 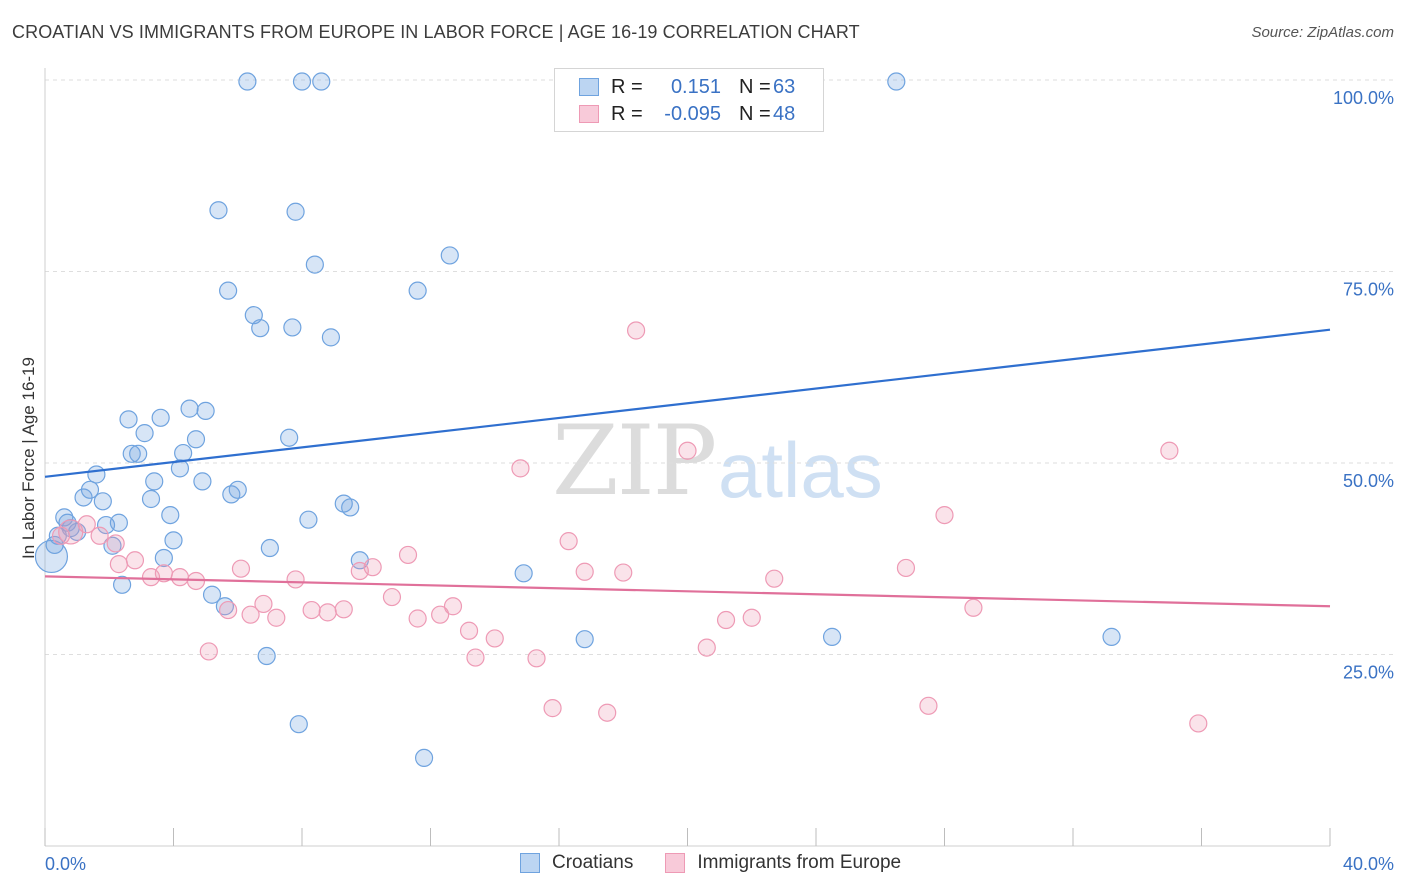 What do you see at coordinates (687, 591) in the screenshot?
I see `immigrants-trend-line` at bounding box center [687, 591].